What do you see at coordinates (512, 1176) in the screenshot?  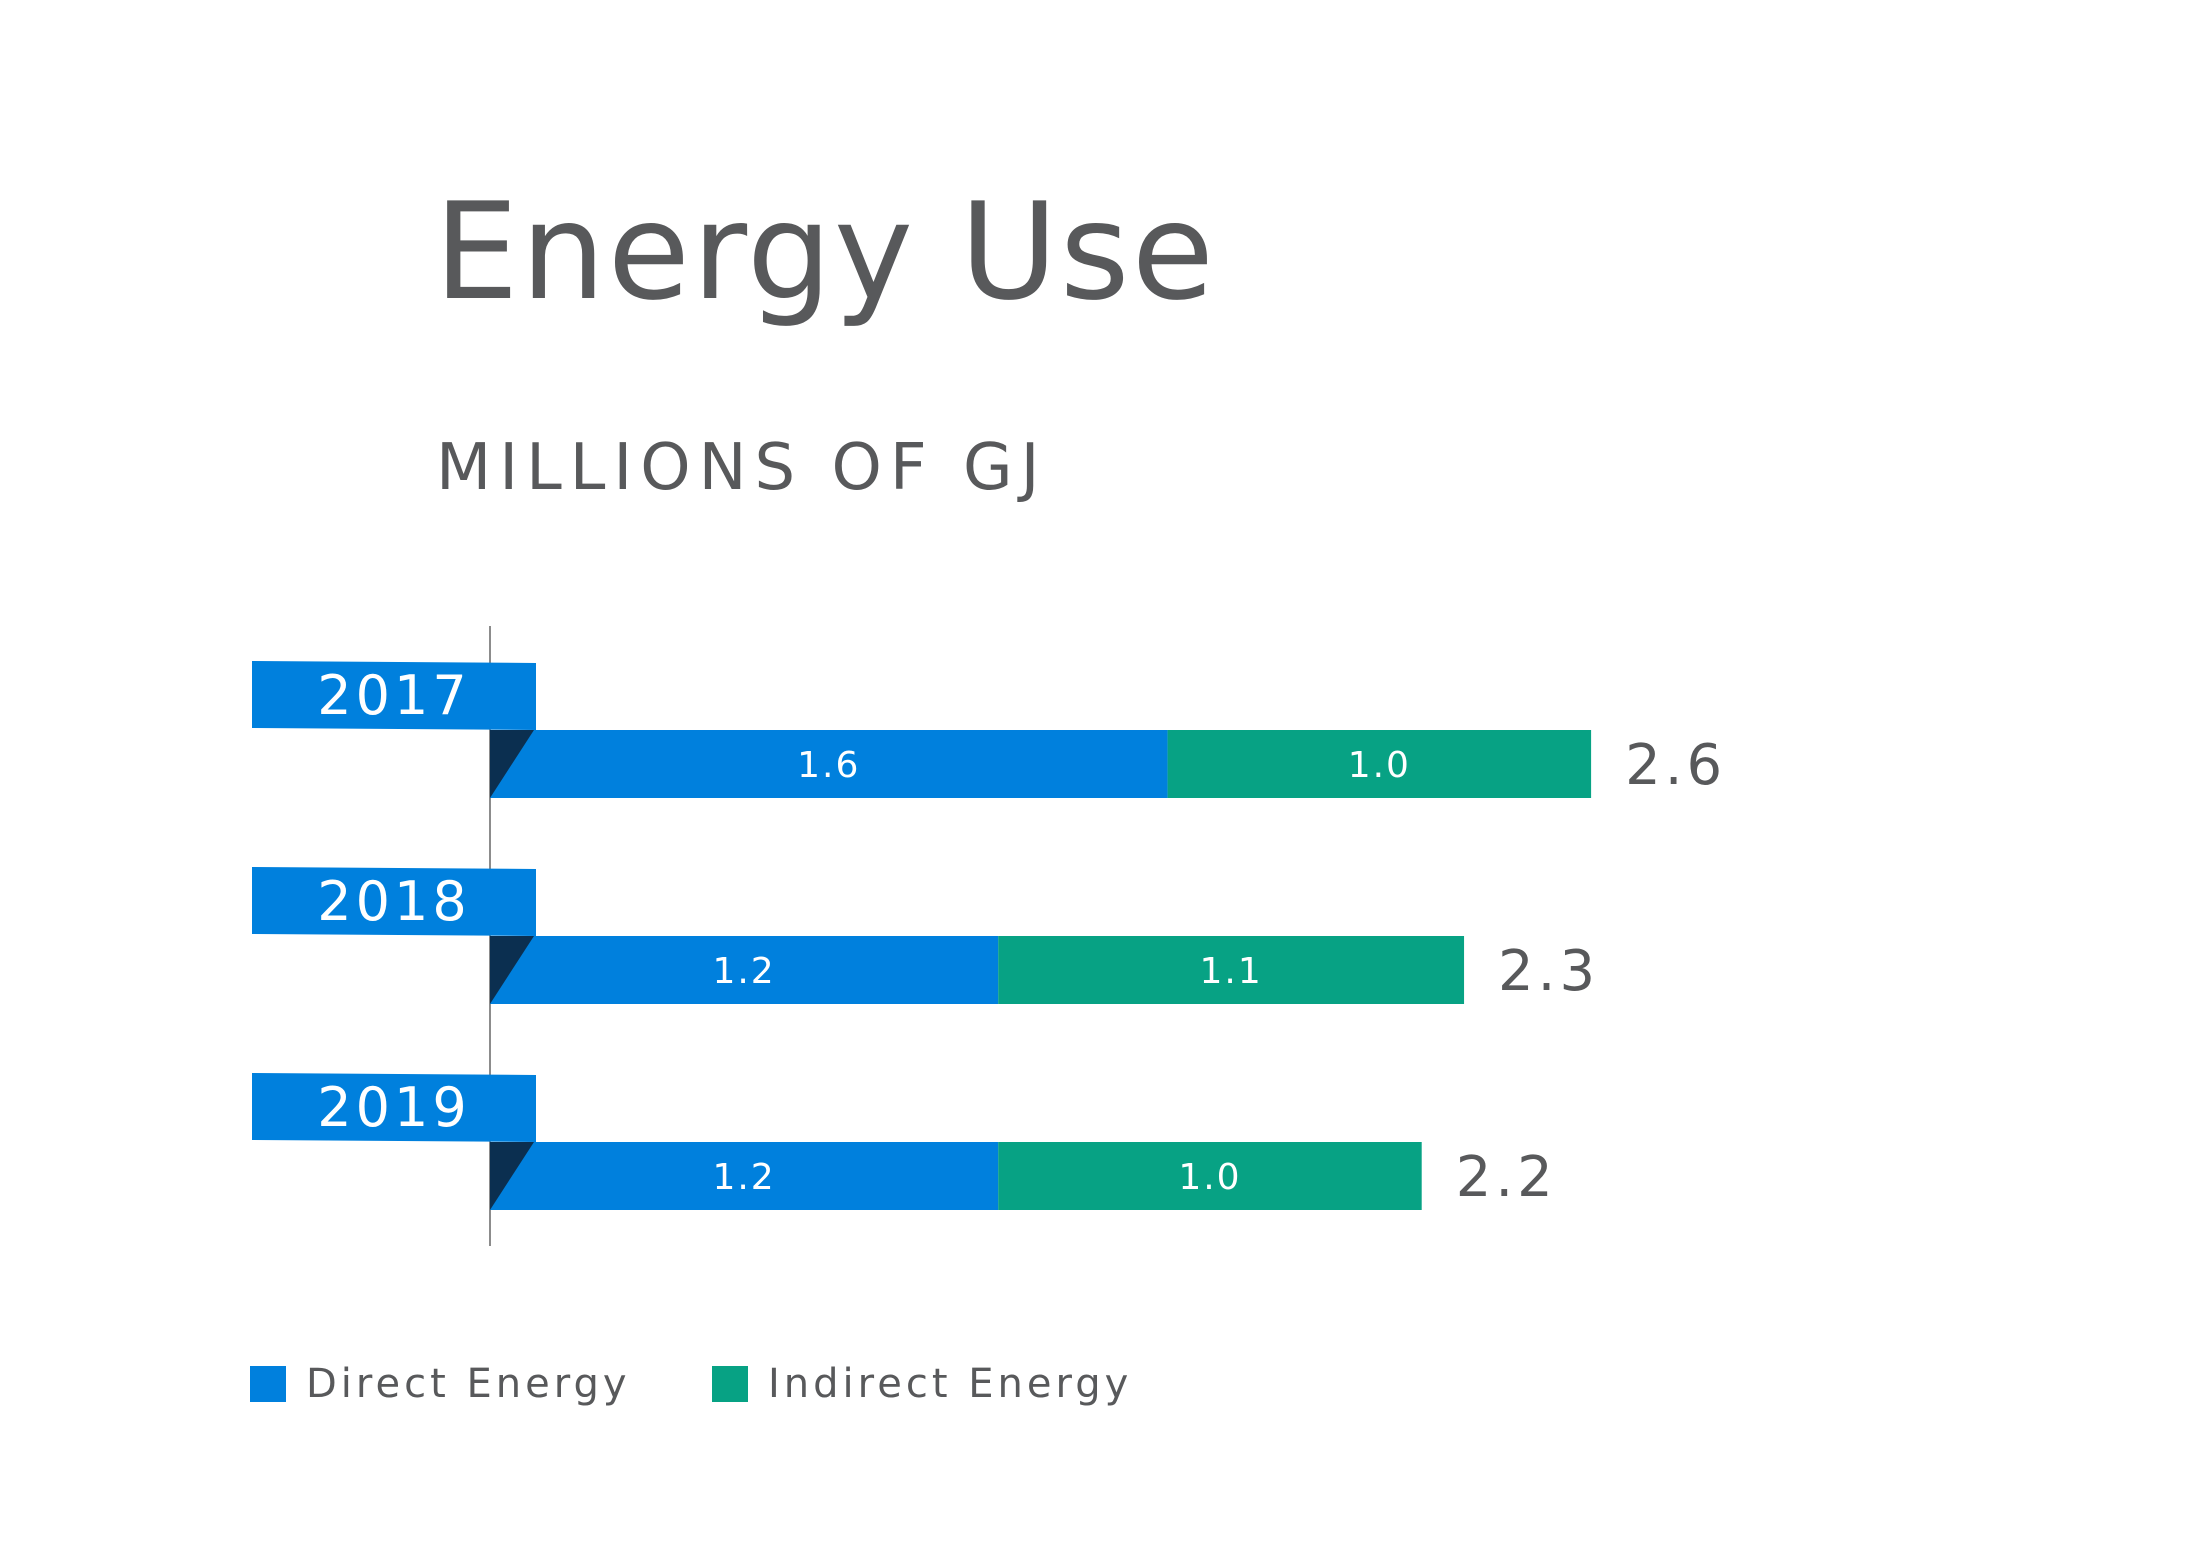 I see `bar-fold-2019` at bounding box center [512, 1176].